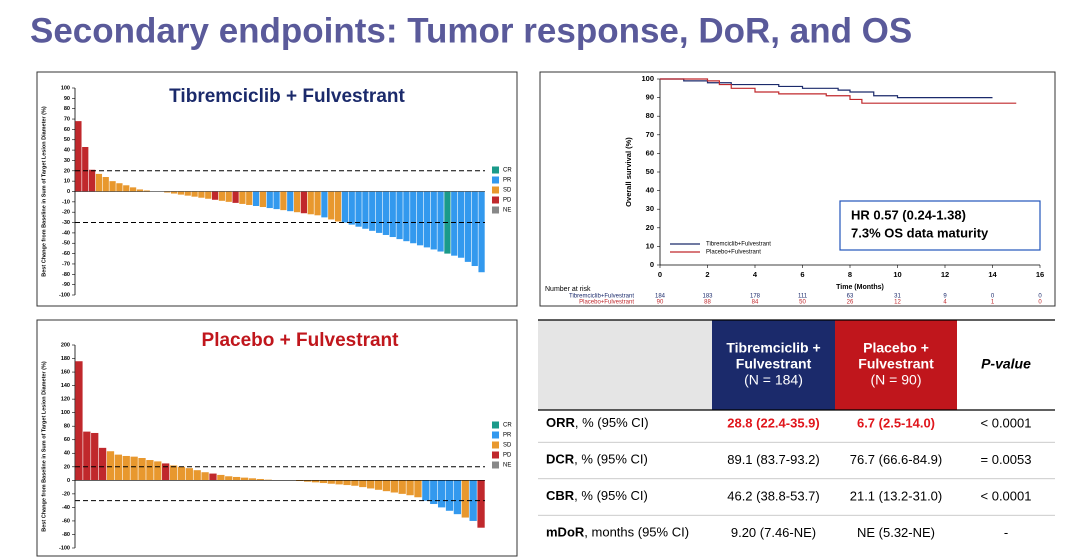  Describe the element at coordinates (617, 532) in the screenshot. I see `row-label: mDoR, months (95% CI)` at that location.